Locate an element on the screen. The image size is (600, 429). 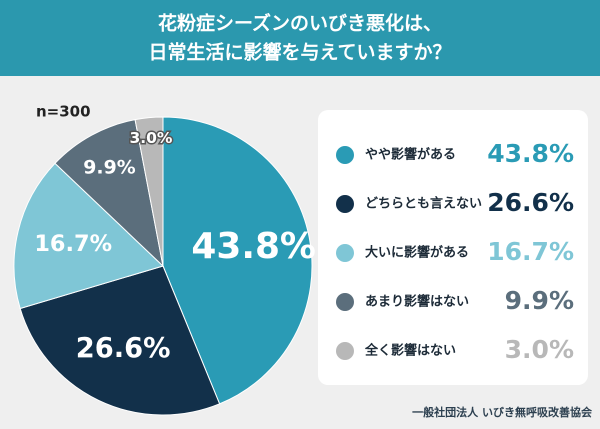
slice-label: 16.7% is located at coordinates (73, 244).